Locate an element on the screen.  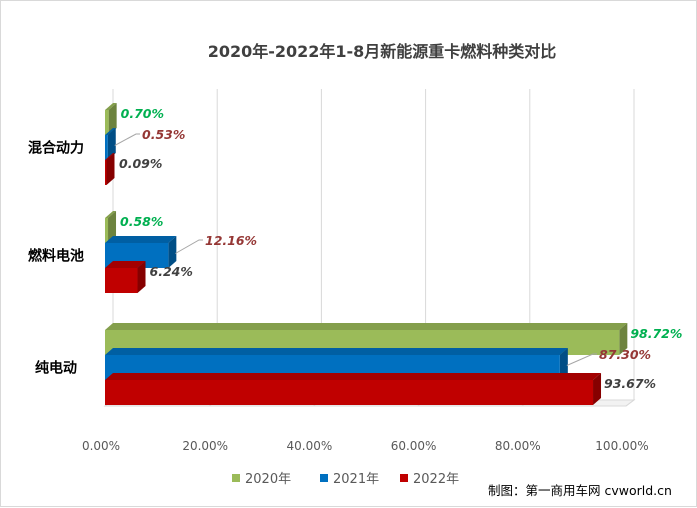
x-axis-ticks: 0.00% 20.00% 40.00% 60.00% 80.00% 100.00% is located at coordinates (365, 446).